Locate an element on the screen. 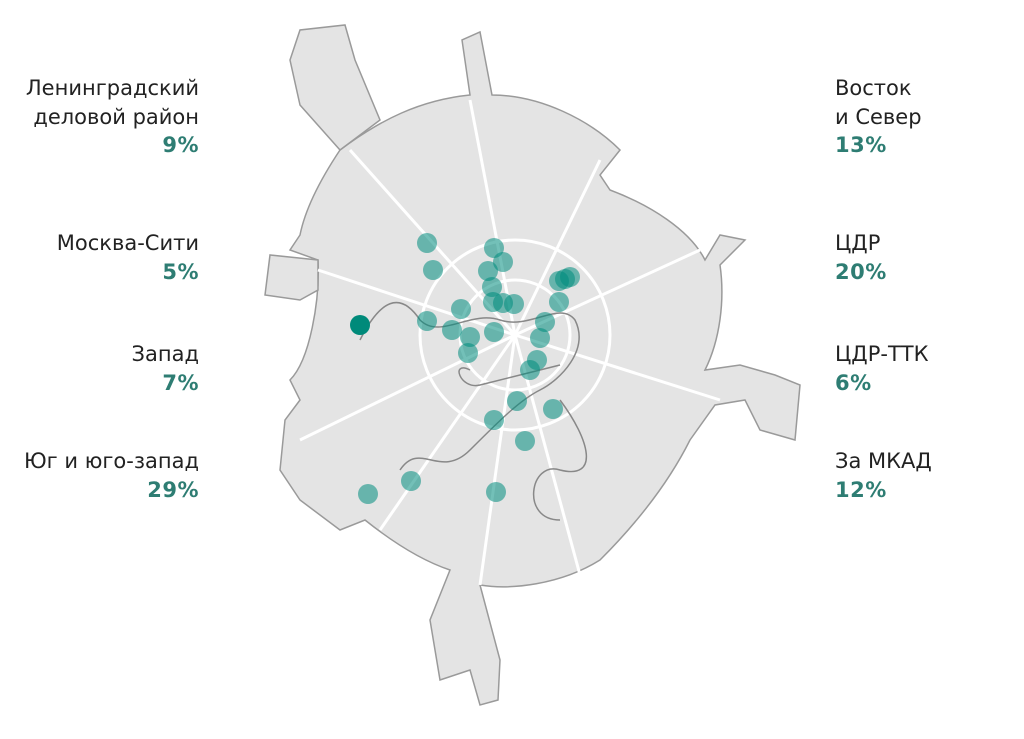 This screenshot has height=739, width=1024. region-share: 6% is located at coordinates (853, 382).